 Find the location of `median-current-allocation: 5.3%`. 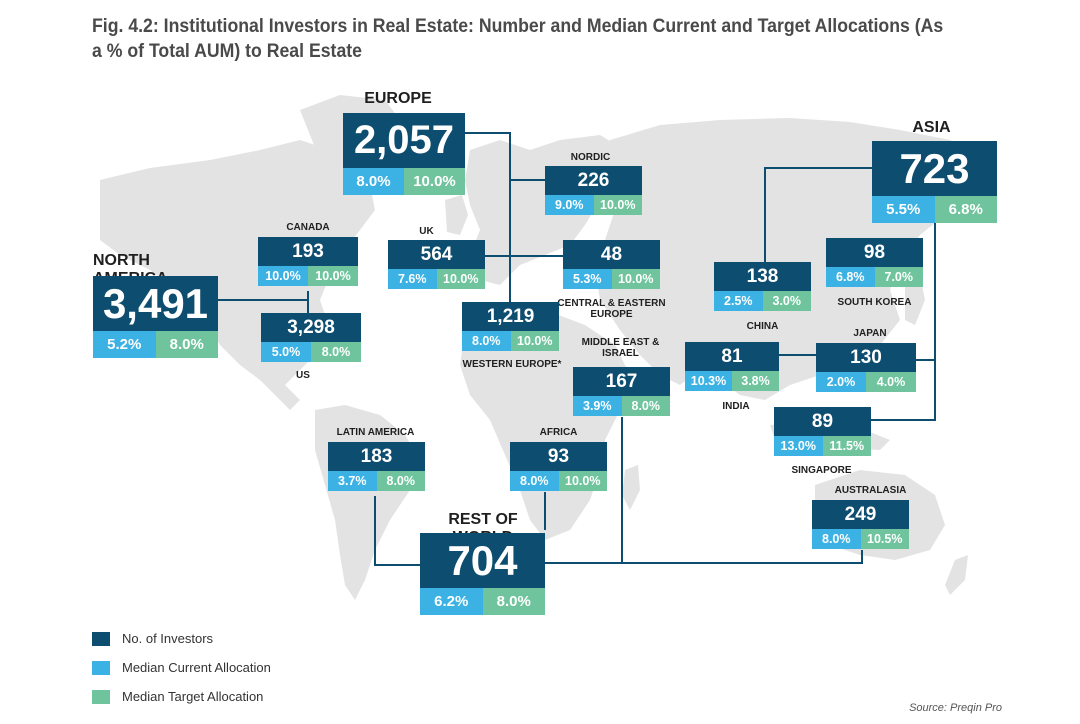

median-current-allocation: 5.3% is located at coordinates (587, 279).